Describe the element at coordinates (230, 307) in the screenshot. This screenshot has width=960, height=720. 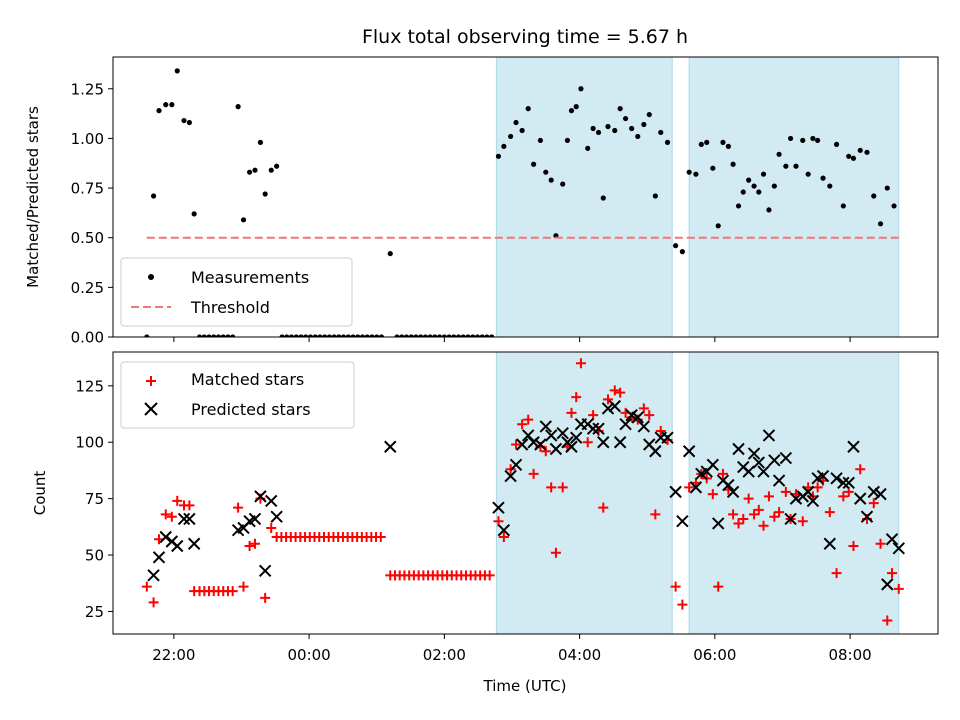
I see `legend-label-threshold: Threshold` at that location.